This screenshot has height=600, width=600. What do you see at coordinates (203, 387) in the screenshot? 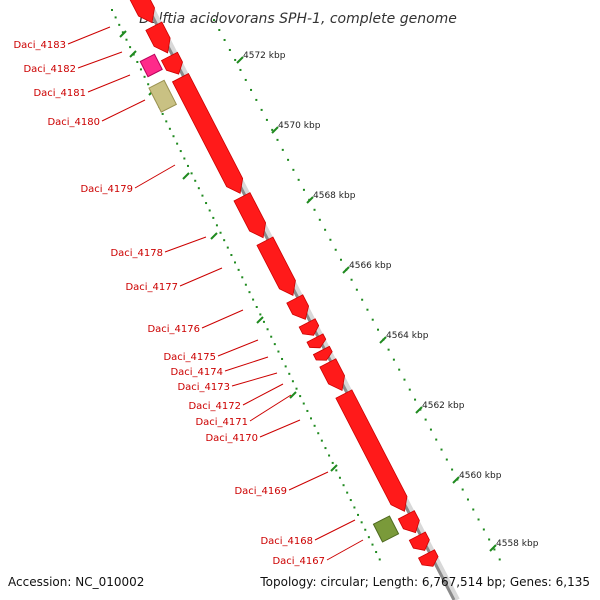
I see `gene-label: Daci_4173` at bounding box center [203, 387].